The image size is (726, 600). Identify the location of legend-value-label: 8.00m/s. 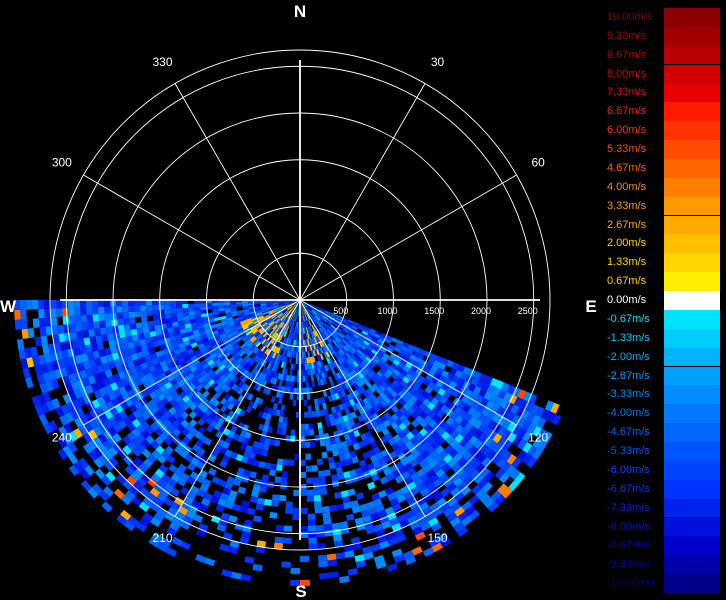
(627, 73).